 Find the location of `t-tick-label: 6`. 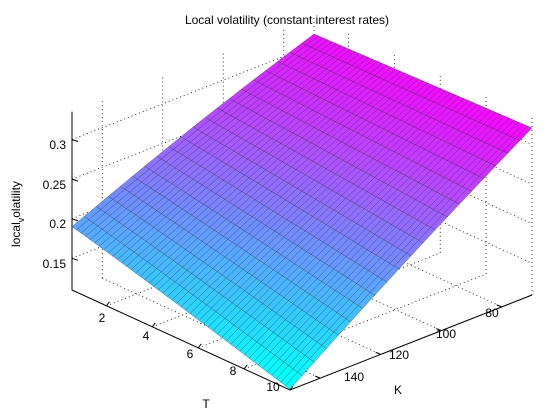

t-tick-label: 6 is located at coordinates (190, 354).